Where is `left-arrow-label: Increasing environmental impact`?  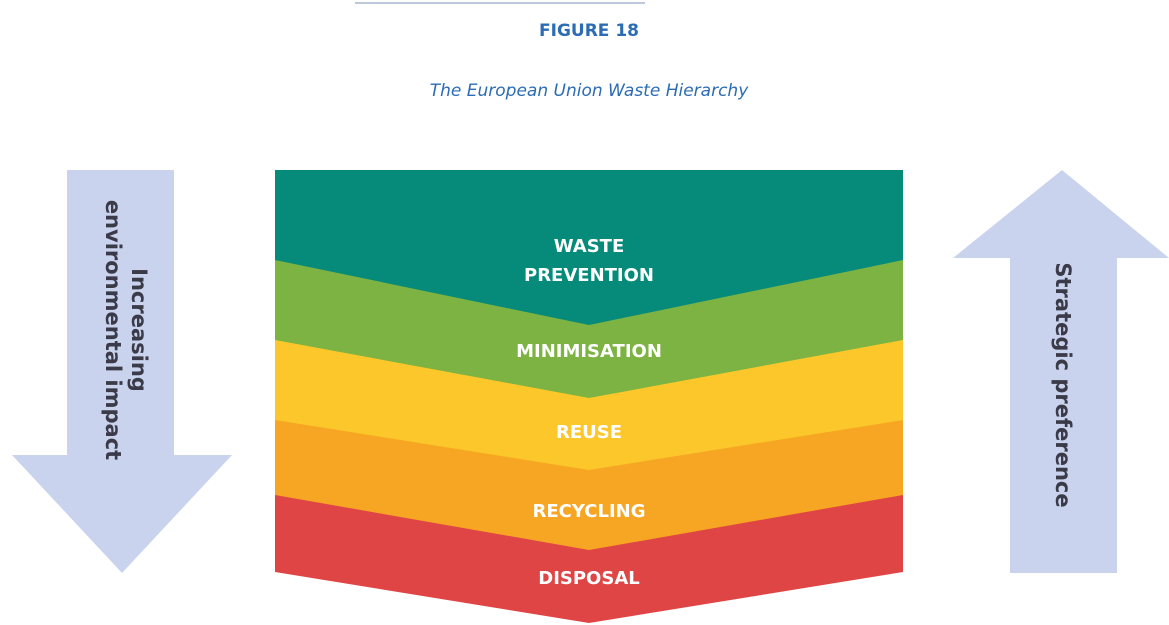 left-arrow-label: Increasing environmental impact is located at coordinates (126, 330).